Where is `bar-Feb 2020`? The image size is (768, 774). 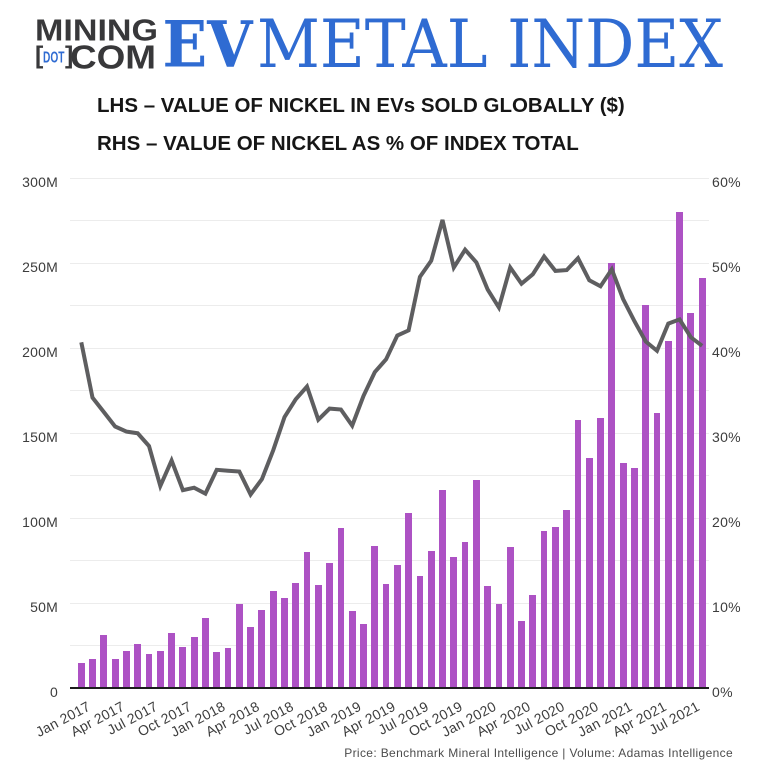
bar-Feb 2020 is located at coordinates (499, 646).